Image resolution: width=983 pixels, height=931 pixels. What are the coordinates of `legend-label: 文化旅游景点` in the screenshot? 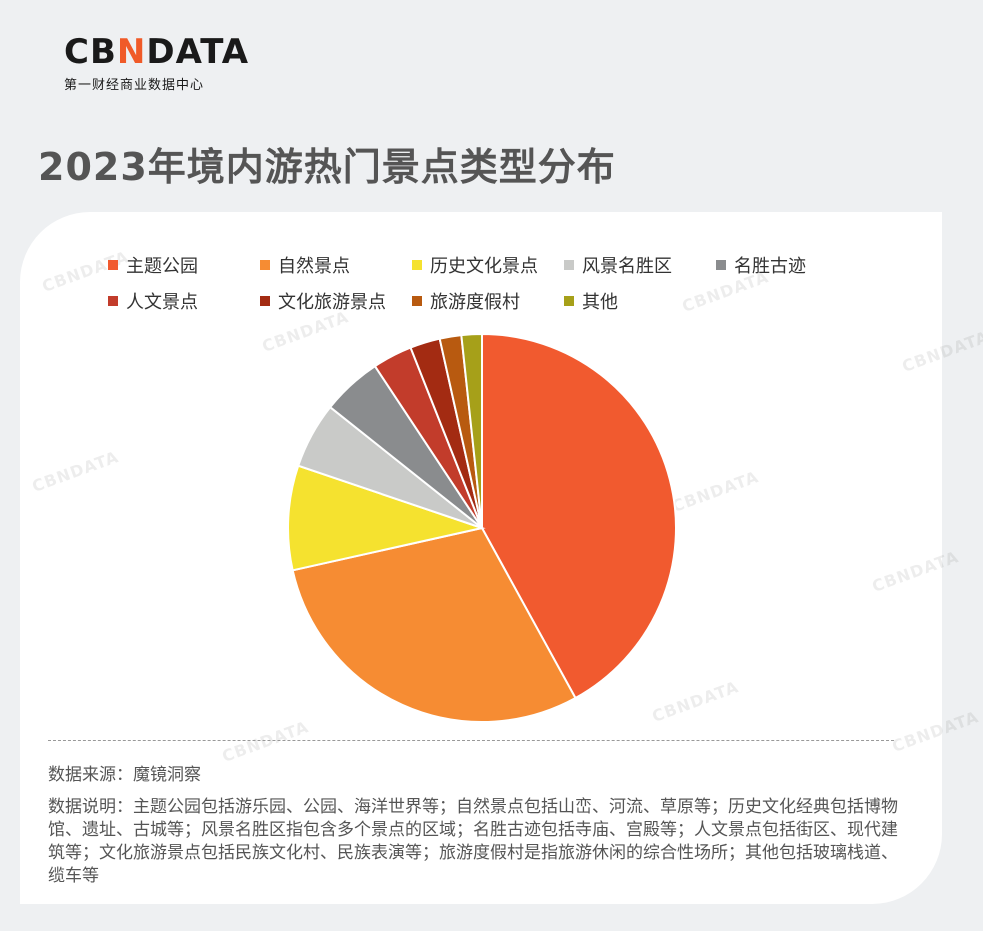 It's located at (332, 302).